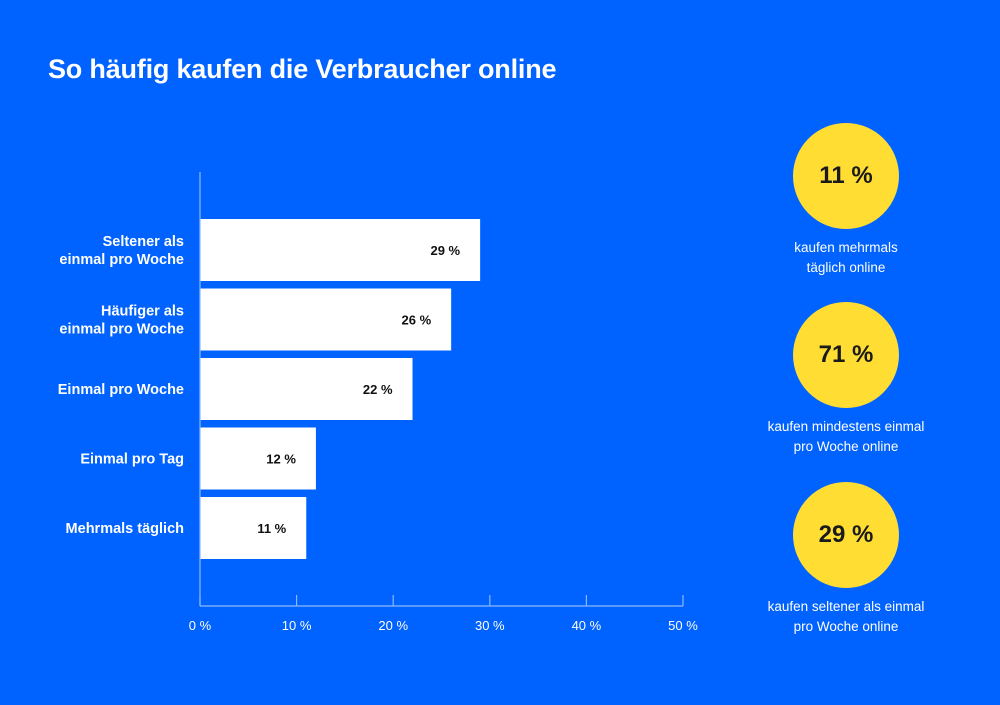 The image size is (1000, 705). What do you see at coordinates (417, 320) in the screenshot?
I see `bar-value-label: 26 %` at bounding box center [417, 320].